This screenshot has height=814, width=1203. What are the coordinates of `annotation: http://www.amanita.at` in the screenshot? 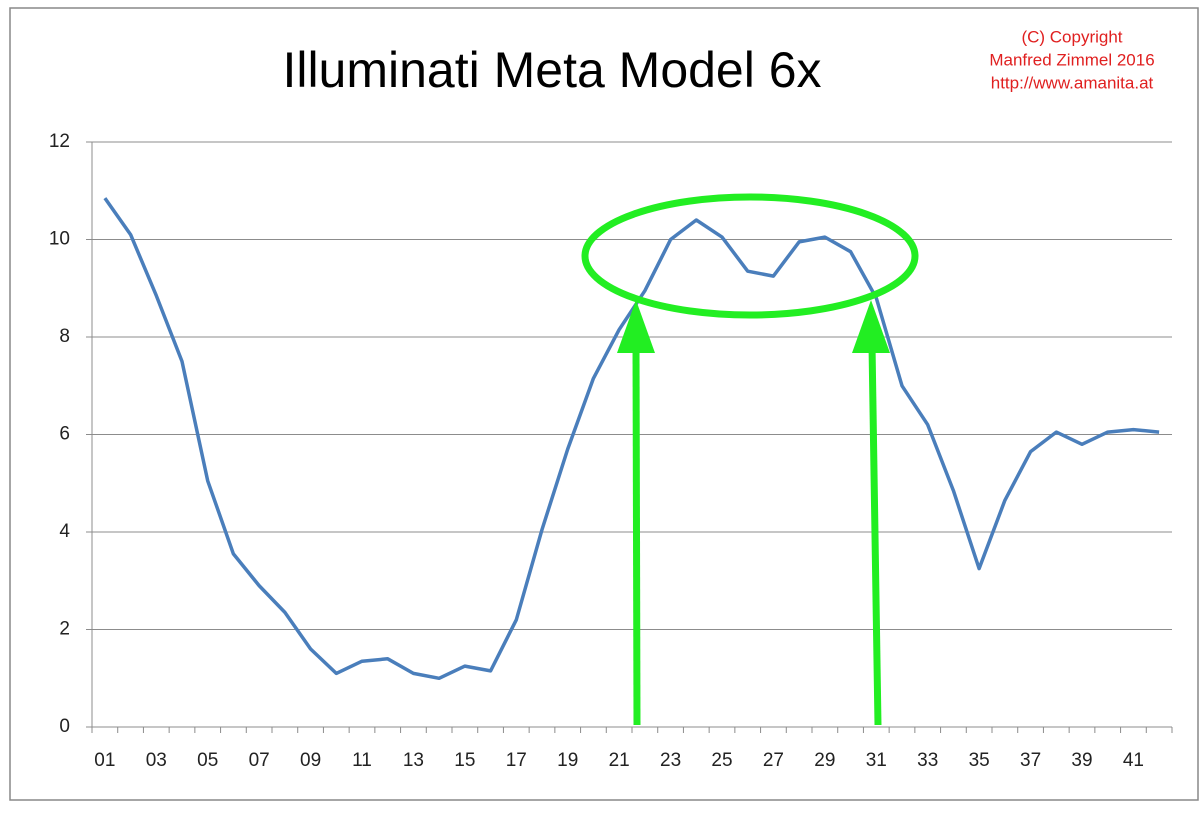 It's located at (1072, 82).